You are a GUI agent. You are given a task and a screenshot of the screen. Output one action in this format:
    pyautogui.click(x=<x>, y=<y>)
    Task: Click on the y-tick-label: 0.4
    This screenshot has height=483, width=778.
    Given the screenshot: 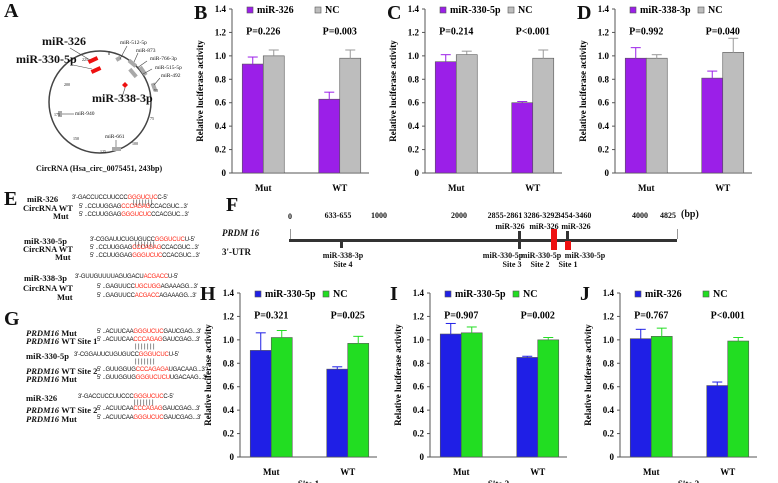 What is the action you would take?
    pyautogui.click(x=221, y=126)
    